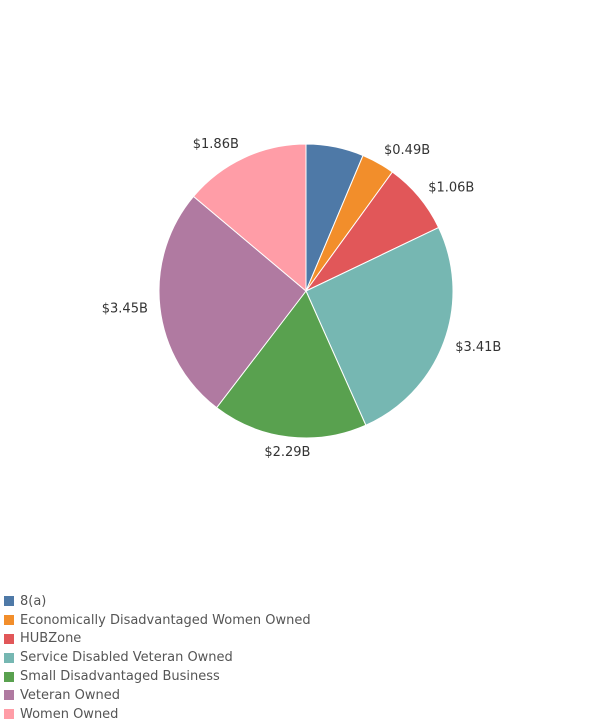  Describe the element at coordinates (33, 601) in the screenshot. I see `legend-label: 8(a)` at that location.